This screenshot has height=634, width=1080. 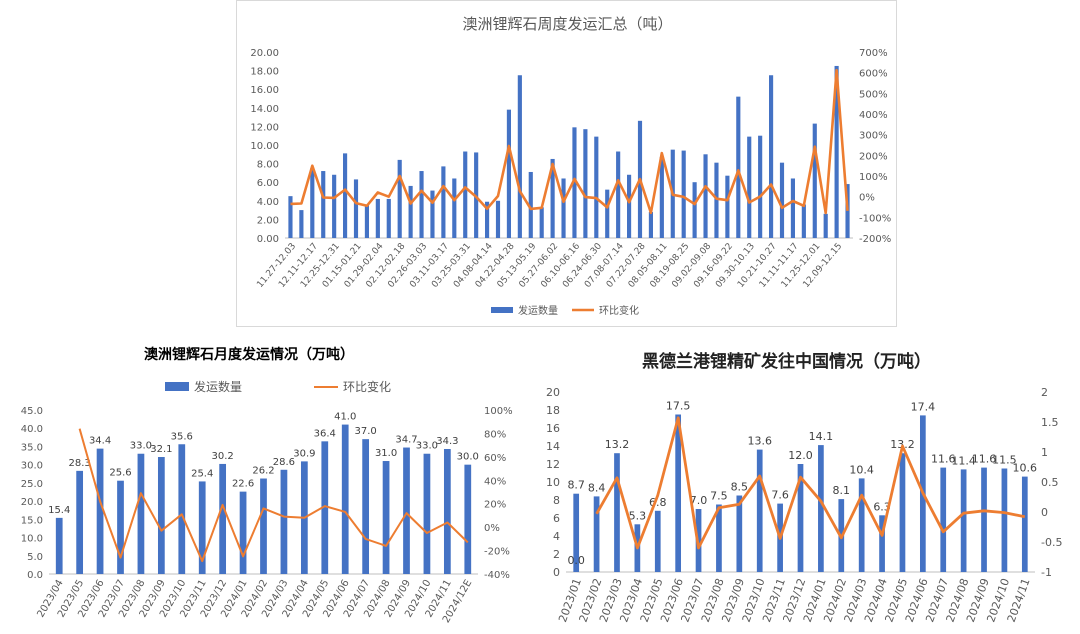 What do you see at coordinates (1044, 452) in the screenshot?
I see `y2-tick-label: 1` at bounding box center [1044, 452].